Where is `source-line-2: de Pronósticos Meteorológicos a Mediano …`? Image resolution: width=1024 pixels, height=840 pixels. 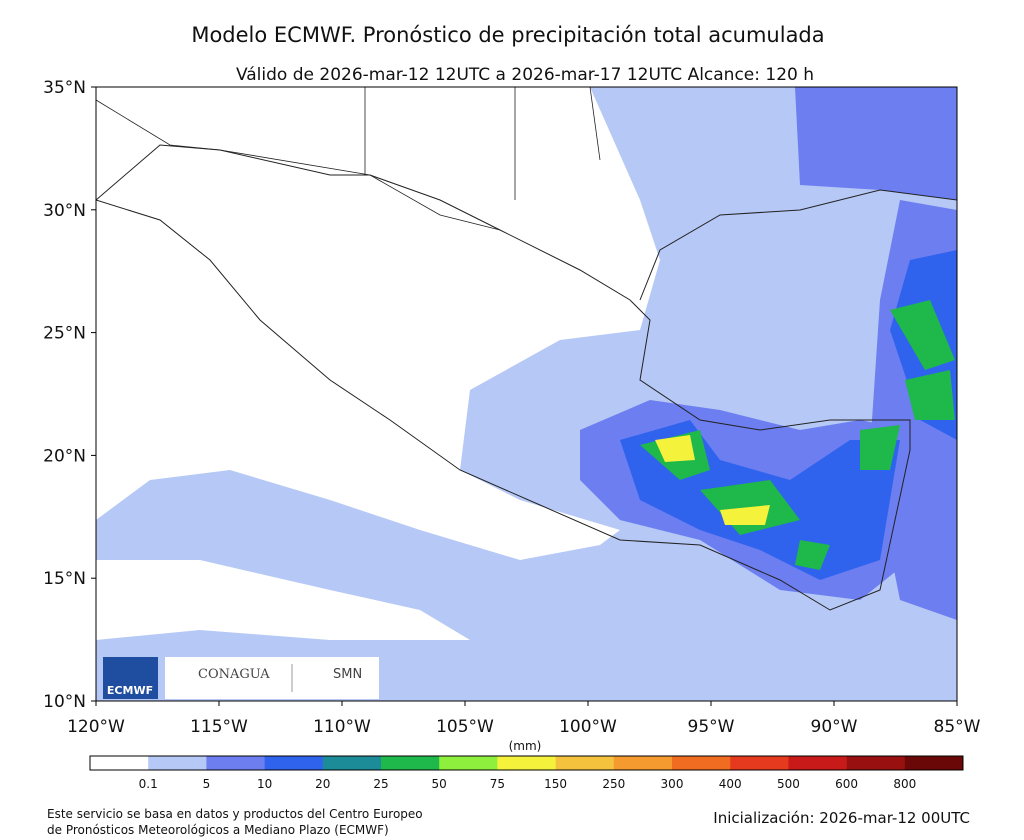
source-line-2: de Pronósticos Meteorológicos a Mediano … is located at coordinates (218, 830).